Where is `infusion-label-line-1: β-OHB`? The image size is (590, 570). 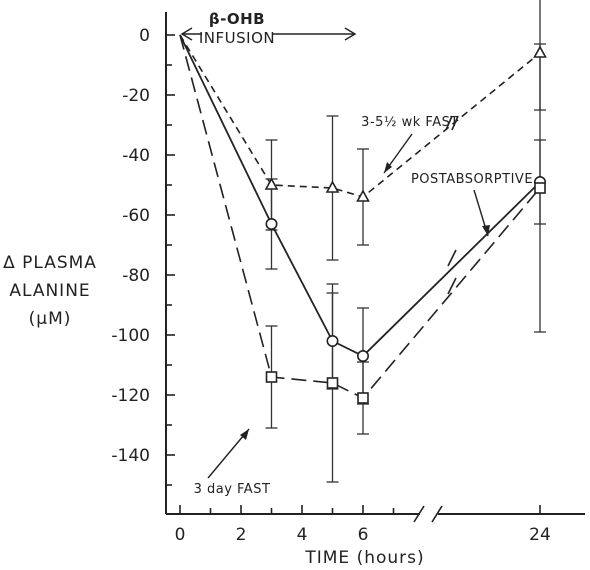 infusion-label-line-1: β-OHB is located at coordinates (237, 19).